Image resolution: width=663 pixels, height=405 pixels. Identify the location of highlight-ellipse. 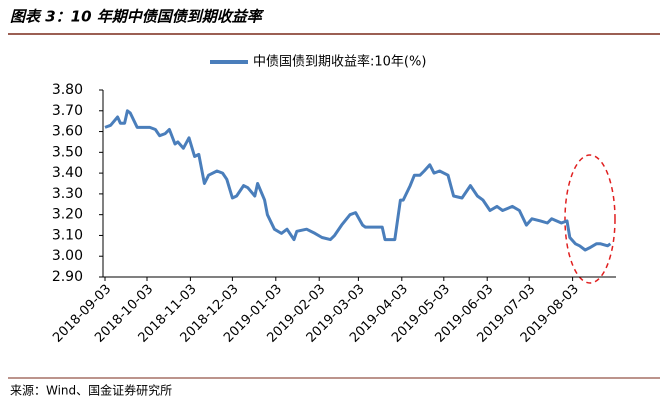
(590, 219).